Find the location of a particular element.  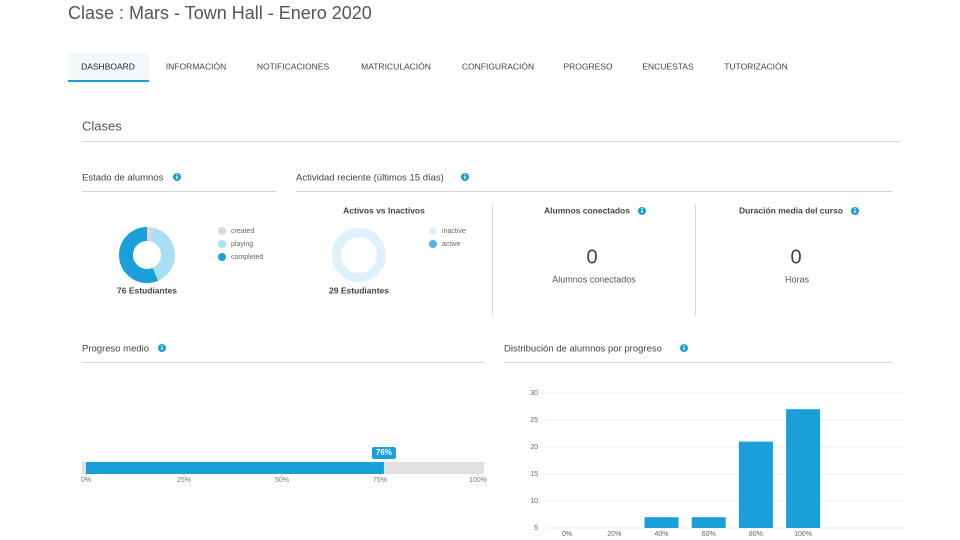

x-tick-label: 50% is located at coordinates (282, 480).